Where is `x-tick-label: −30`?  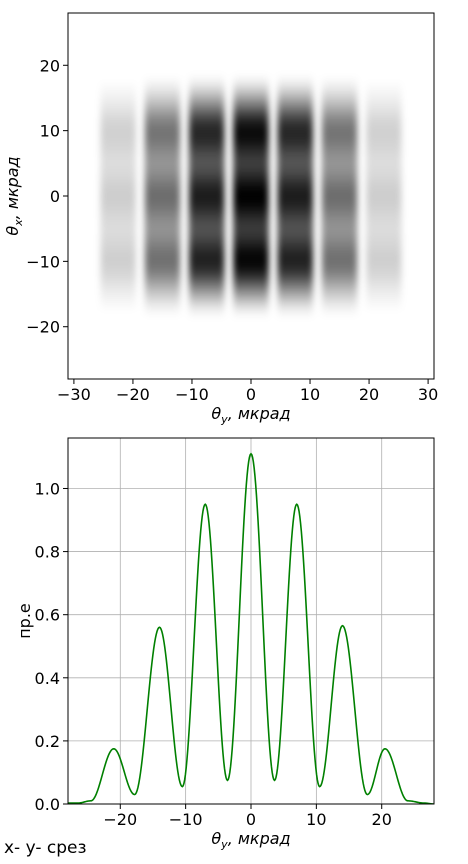 x-tick-label: −30 is located at coordinates (74, 394).